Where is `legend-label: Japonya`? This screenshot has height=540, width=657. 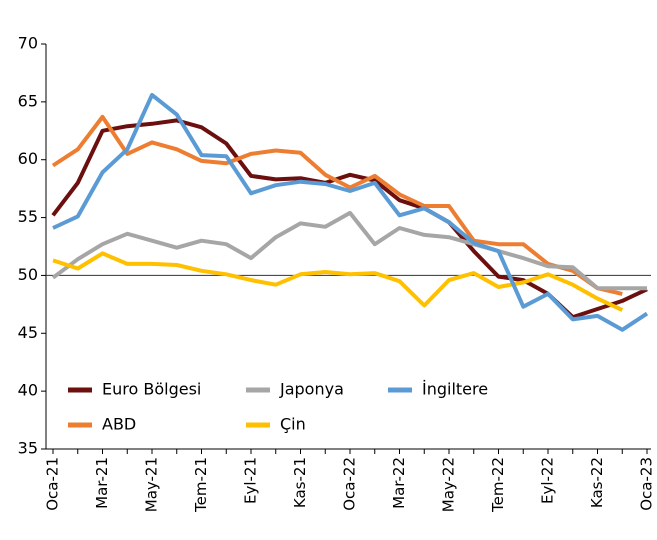 legend-label: Japonya is located at coordinates (311, 389).